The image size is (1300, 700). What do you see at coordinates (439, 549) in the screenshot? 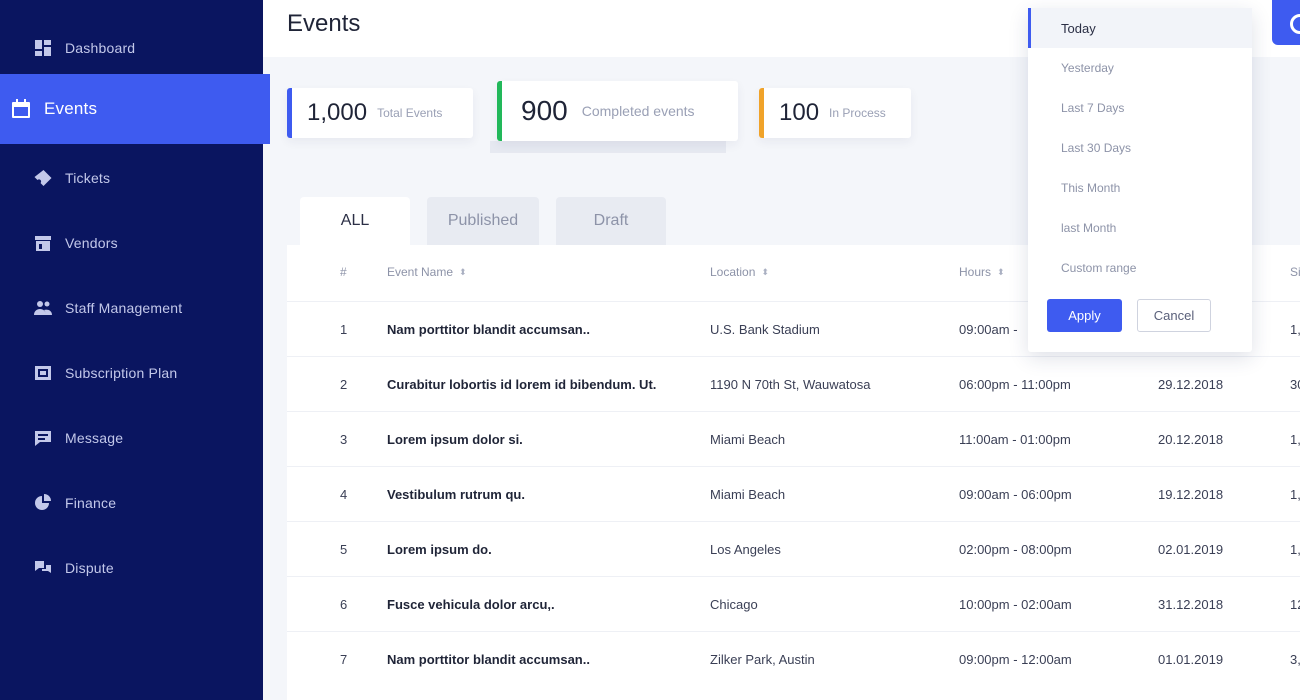
I see `cell-name: Lorem ipsum do.` at bounding box center [439, 549].